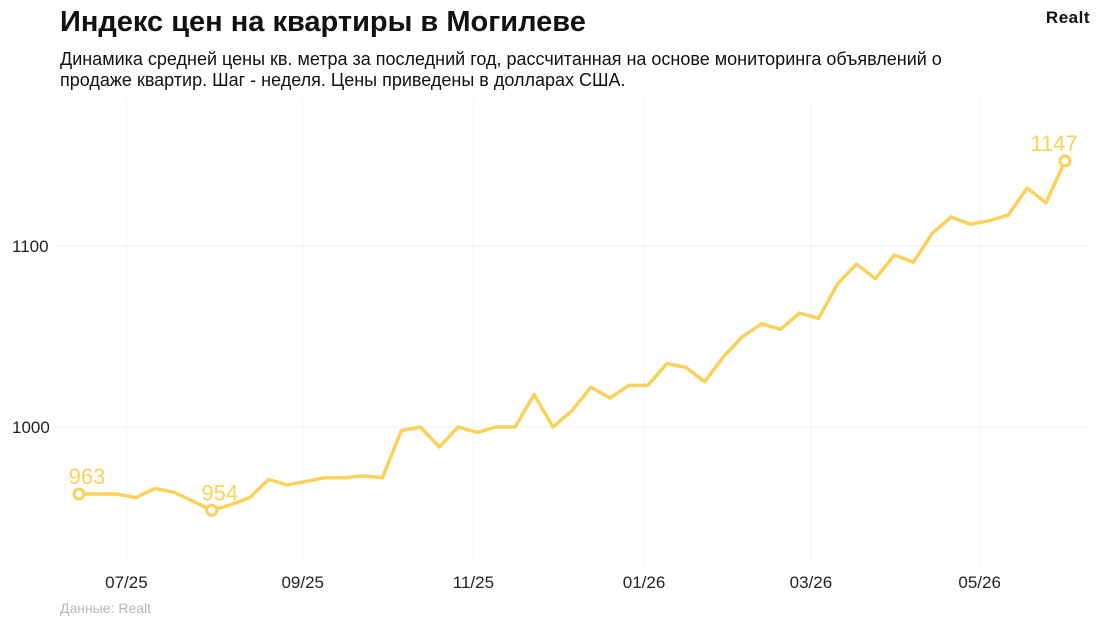  I want to click on chart-title: Индекс цен на квартиры в Могилеве, so click(323, 22).